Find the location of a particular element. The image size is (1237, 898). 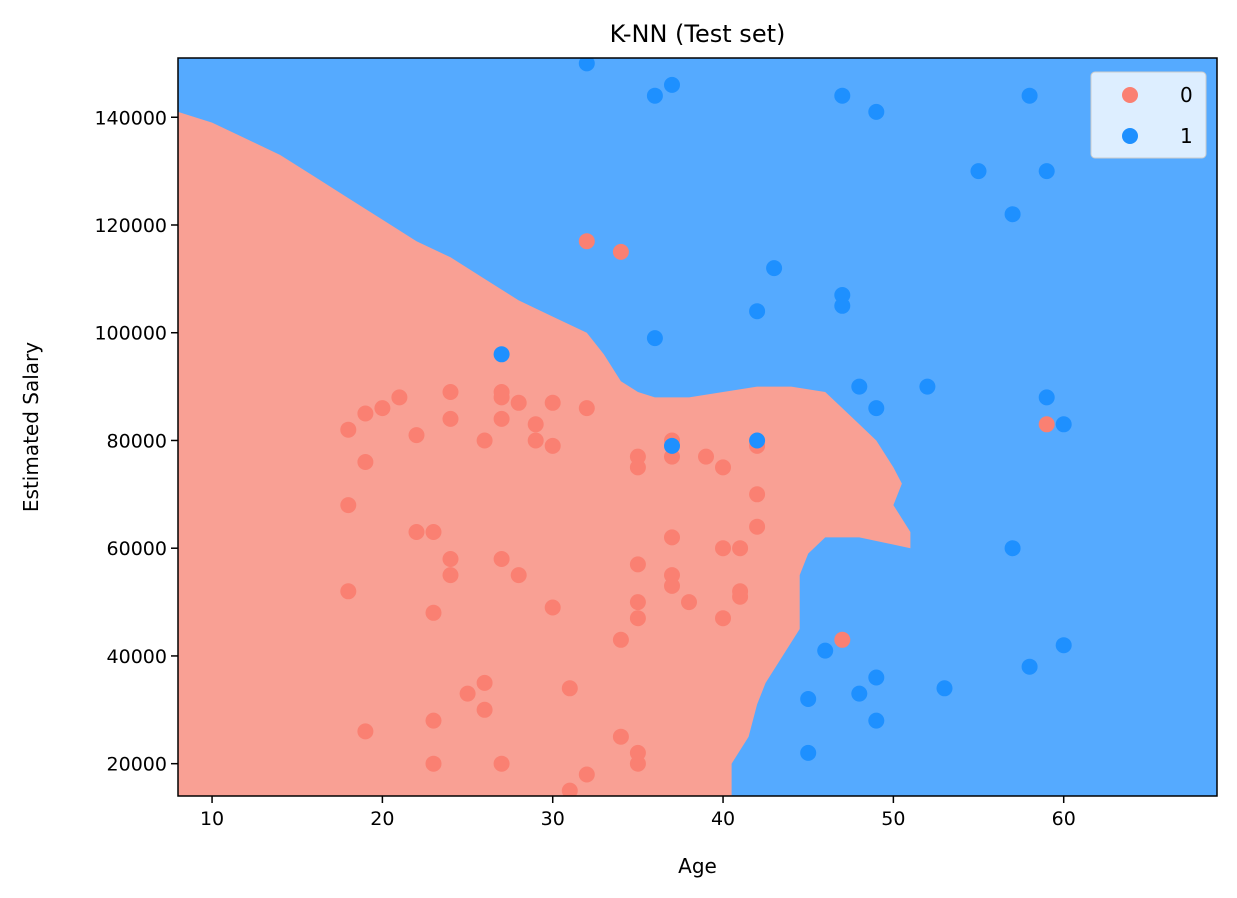

legend-label-0: 0 is located at coordinates (1186, 95).